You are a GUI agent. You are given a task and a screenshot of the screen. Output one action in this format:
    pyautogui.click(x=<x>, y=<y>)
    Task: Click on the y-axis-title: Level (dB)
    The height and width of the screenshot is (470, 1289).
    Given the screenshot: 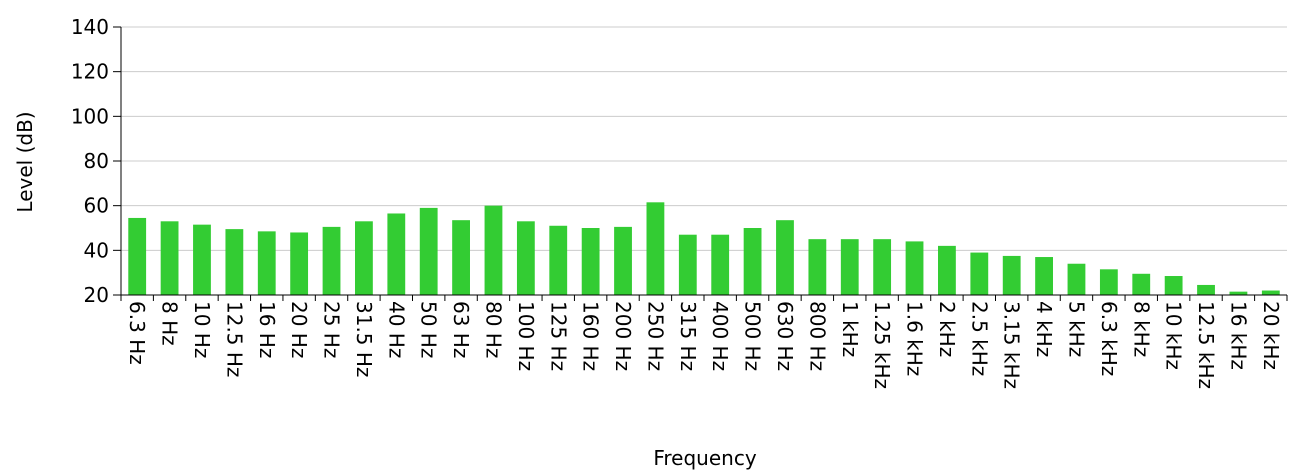 What is the action you would take?
    pyautogui.click(x=25, y=161)
    